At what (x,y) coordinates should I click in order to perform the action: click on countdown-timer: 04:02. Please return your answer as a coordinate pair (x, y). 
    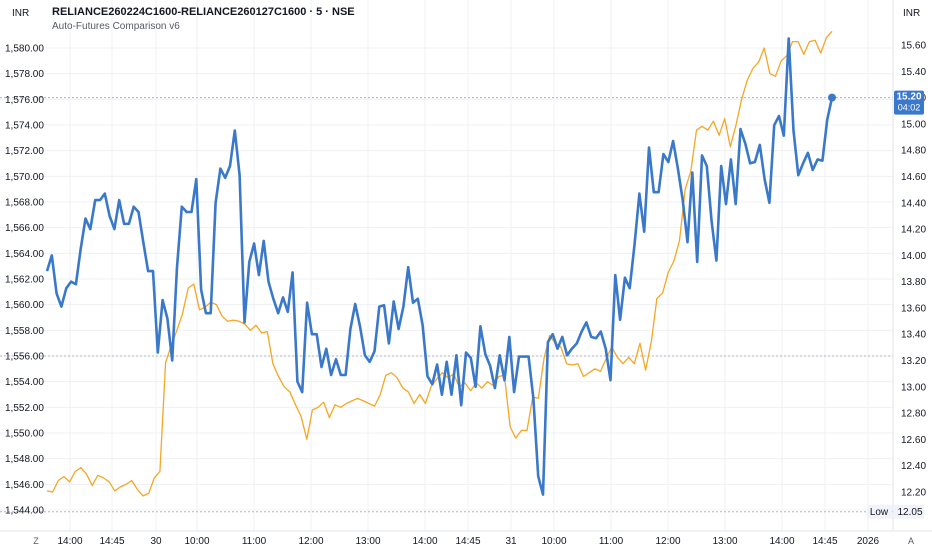
    Looking at the image, I should click on (909, 108).